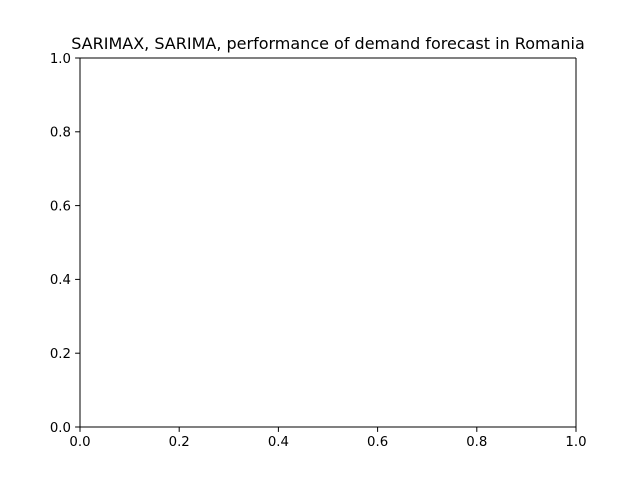  What do you see at coordinates (65, 244) in the screenshot?
I see `y-axis: 0.0 0.2 0.4 0.6 0.8 1.0` at bounding box center [65, 244].